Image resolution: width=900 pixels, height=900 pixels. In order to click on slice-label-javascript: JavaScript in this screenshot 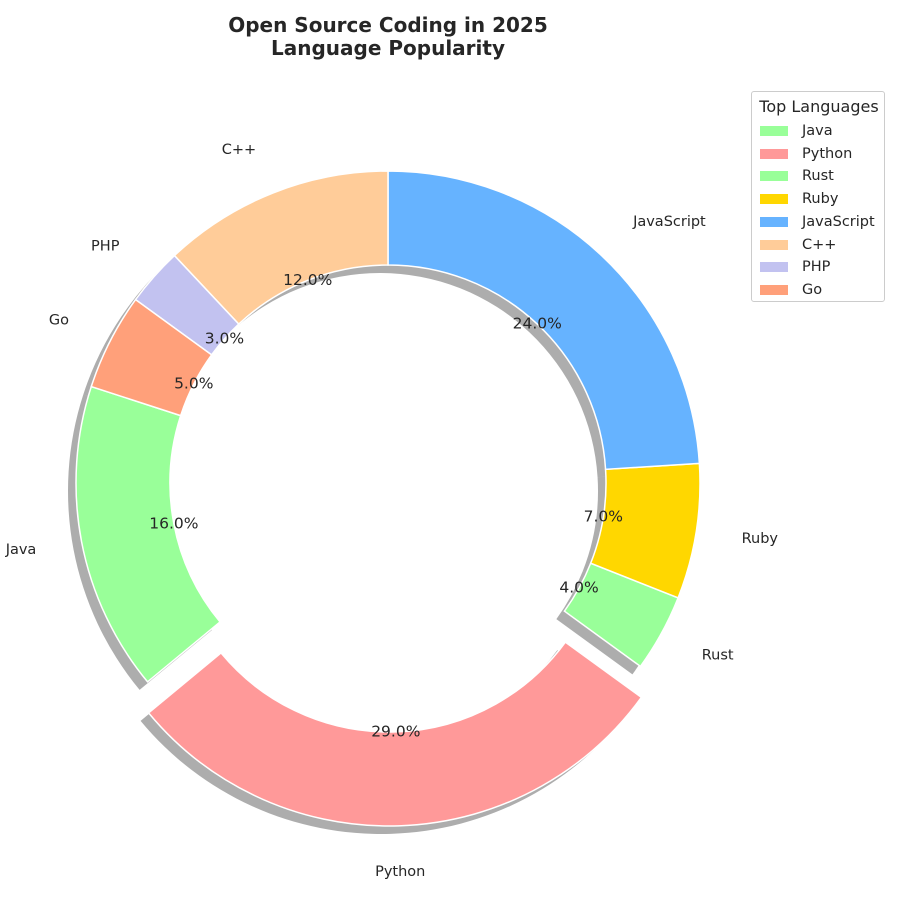, I will do `click(669, 222)`.